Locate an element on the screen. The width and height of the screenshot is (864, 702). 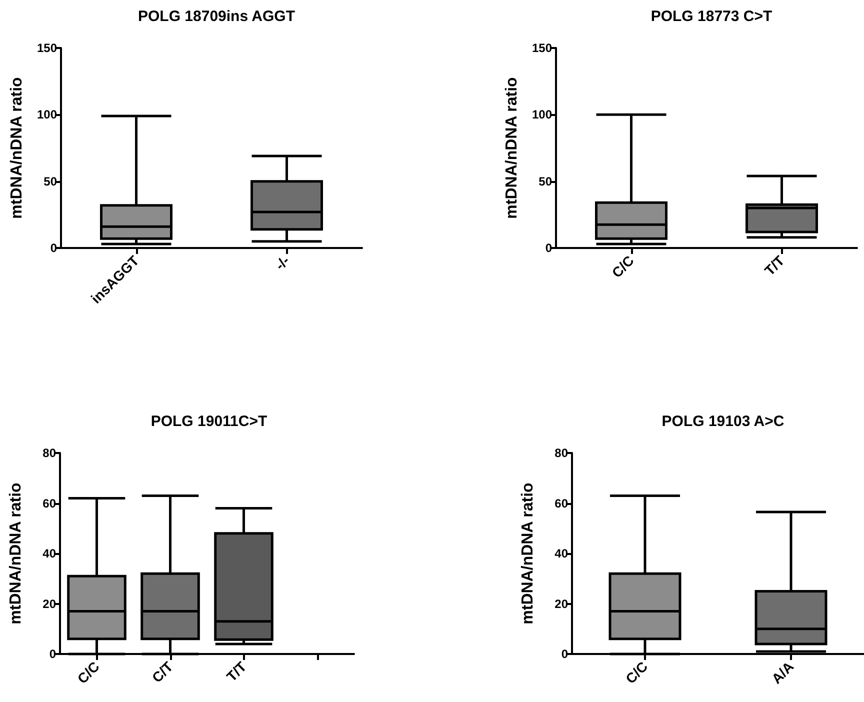
chart-title: POLG 19103 A>C is located at coordinates (723, 421).